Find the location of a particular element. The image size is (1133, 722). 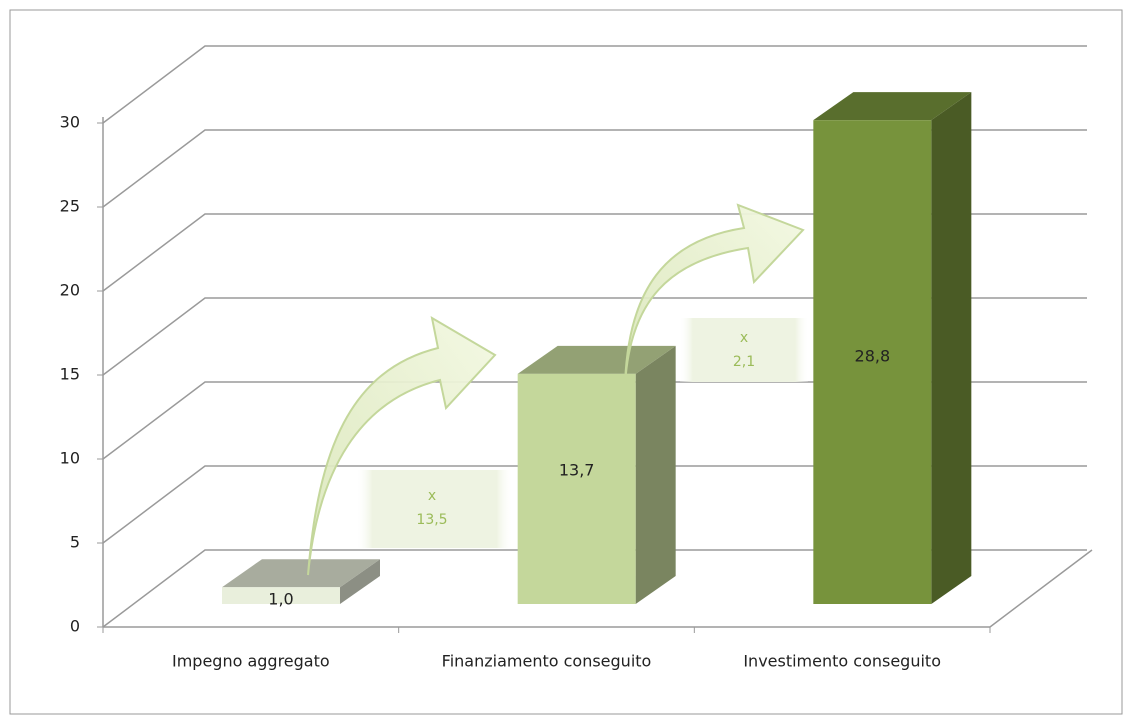

y-tick-label: 5 is located at coordinates (75, 542).